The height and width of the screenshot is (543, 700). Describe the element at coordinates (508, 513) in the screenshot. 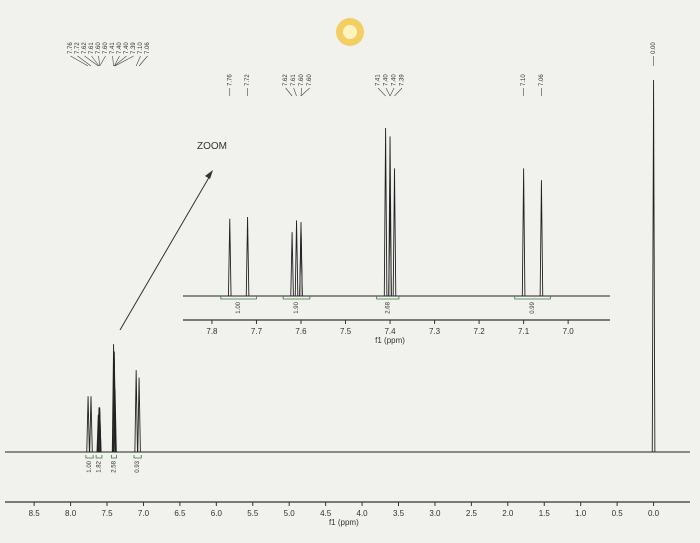

I see `x-tick-label: 2.0` at that location.